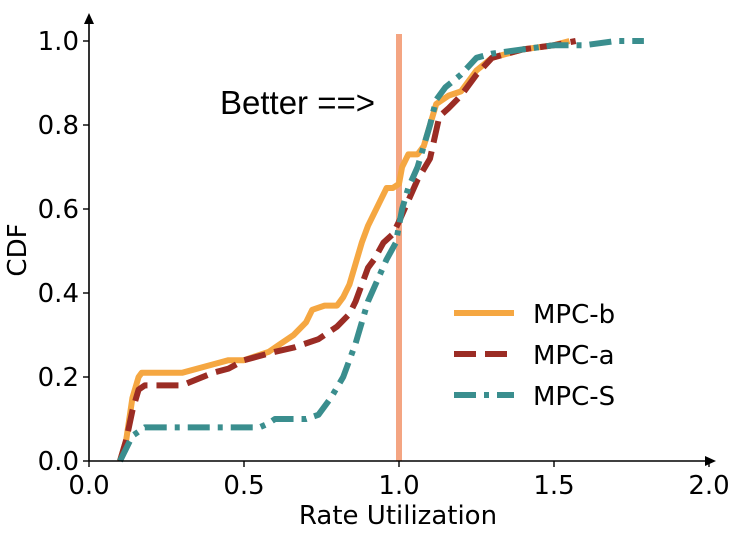 This screenshot has width=737, height=534. What do you see at coordinates (553, 486) in the screenshot?
I see `x-tick-label: 1.5` at bounding box center [553, 486].